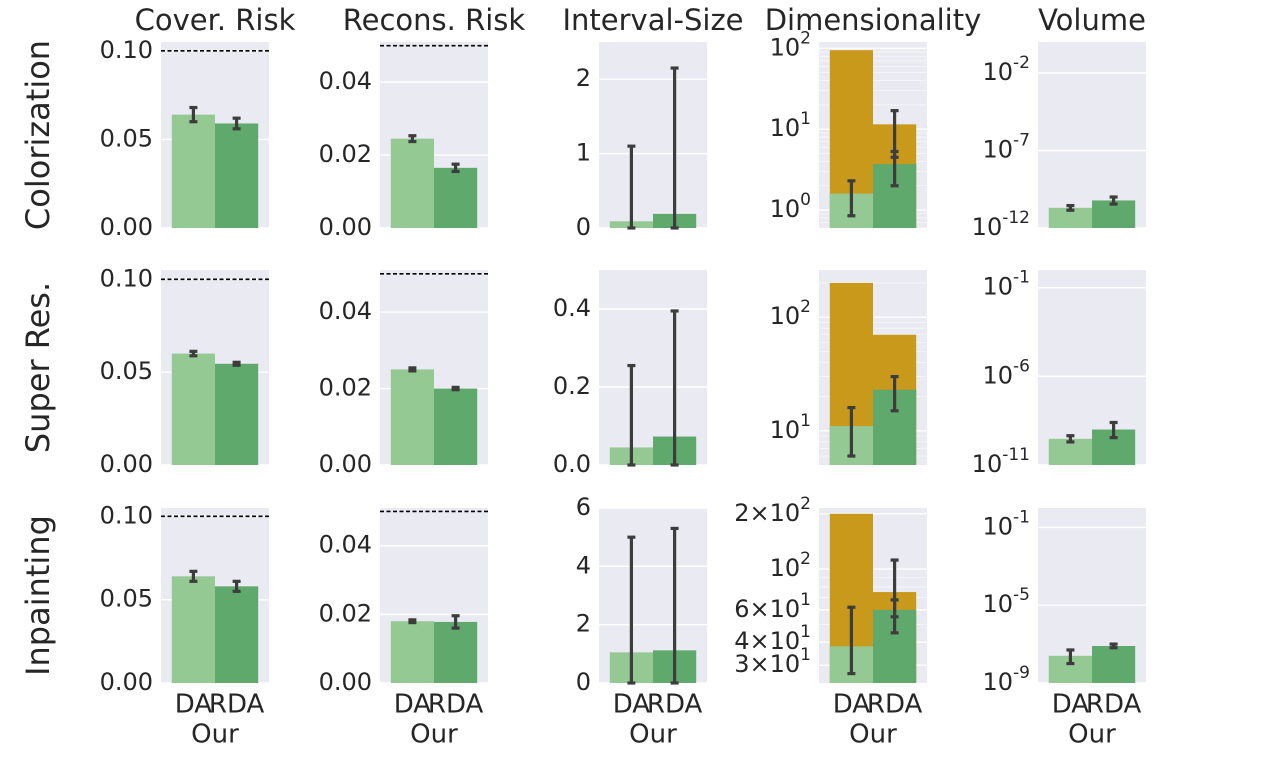 The height and width of the screenshot is (760, 1275). What do you see at coordinates (572, 464) in the screenshot?
I see `y-tick-label: 0.0` at bounding box center [572, 464].